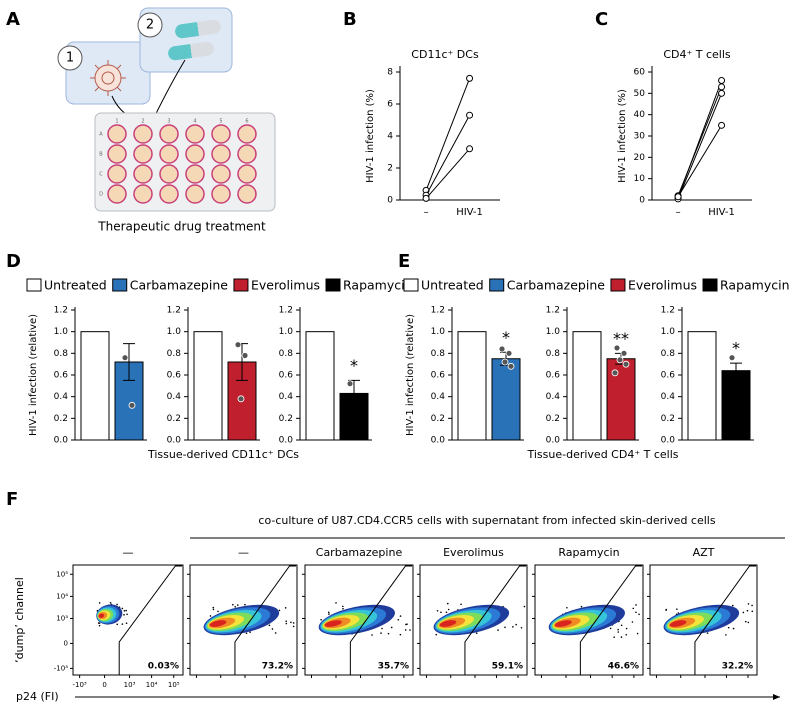  I want to click on y-tick-label: 10³, so click(62, 618).